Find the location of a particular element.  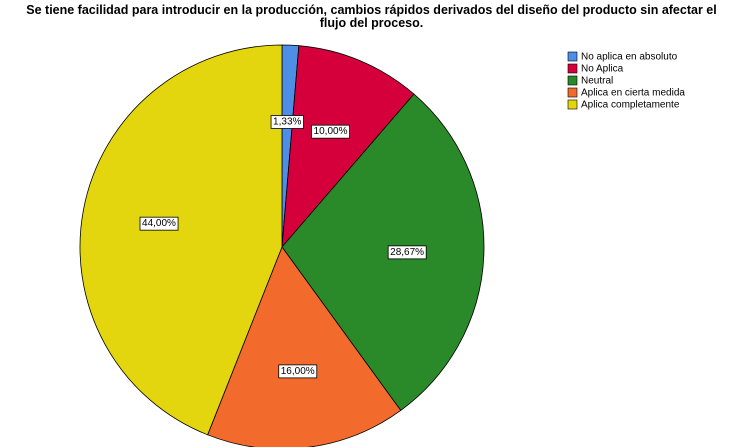

data-label: 28,67% is located at coordinates (407, 252).